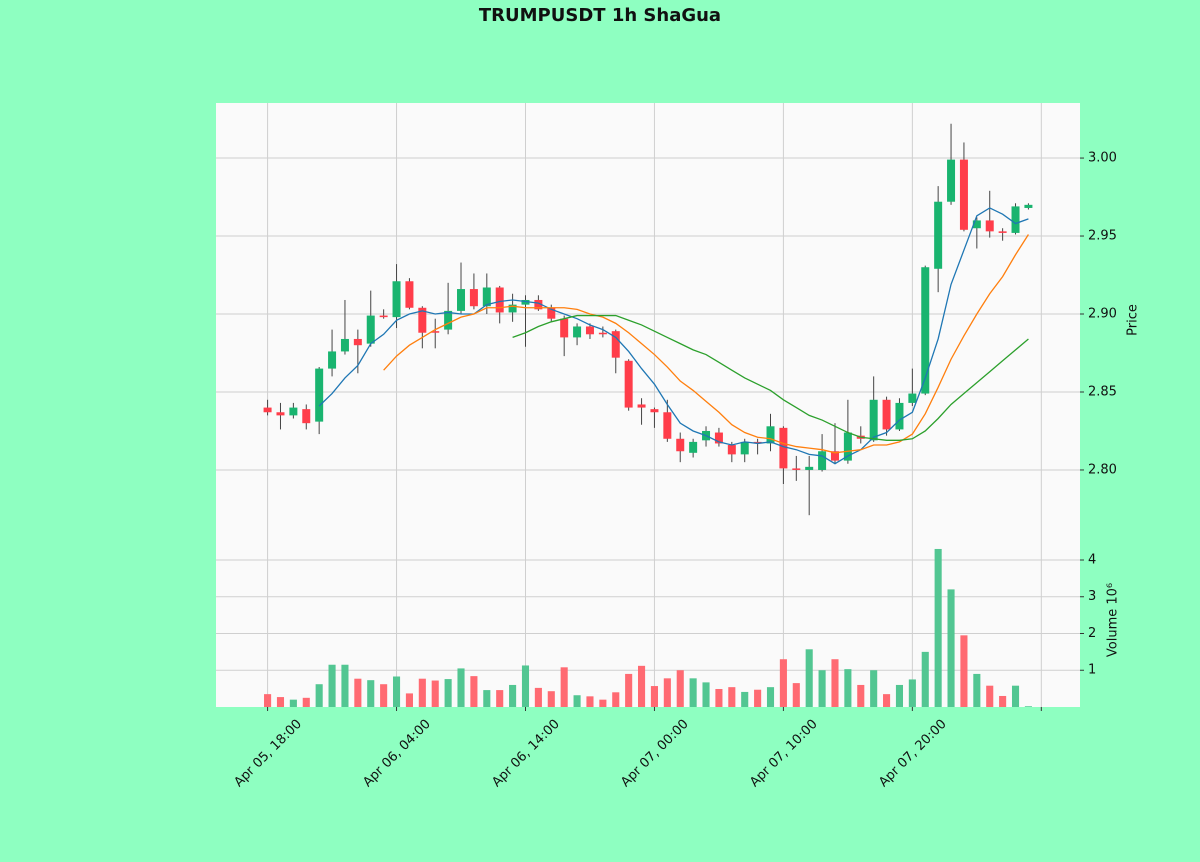 This screenshot has height=862, width=1200. I want to click on y-tick-label: 2.90, so click(1102, 314).